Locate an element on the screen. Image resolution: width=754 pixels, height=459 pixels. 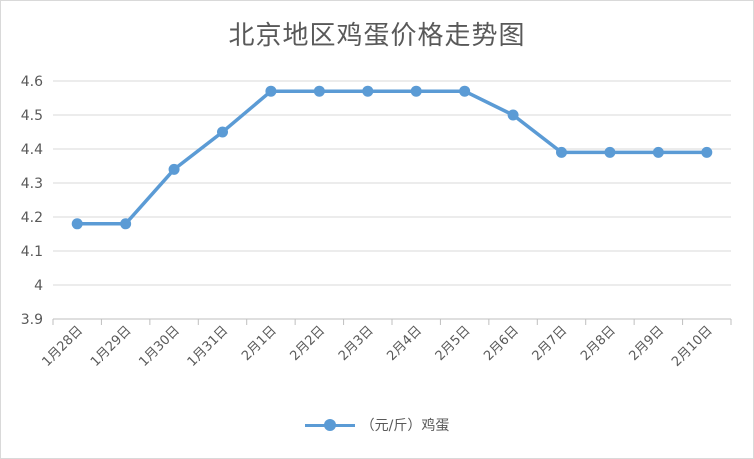
x-tick-label: 2月2日 is located at coordinates (307, 343).